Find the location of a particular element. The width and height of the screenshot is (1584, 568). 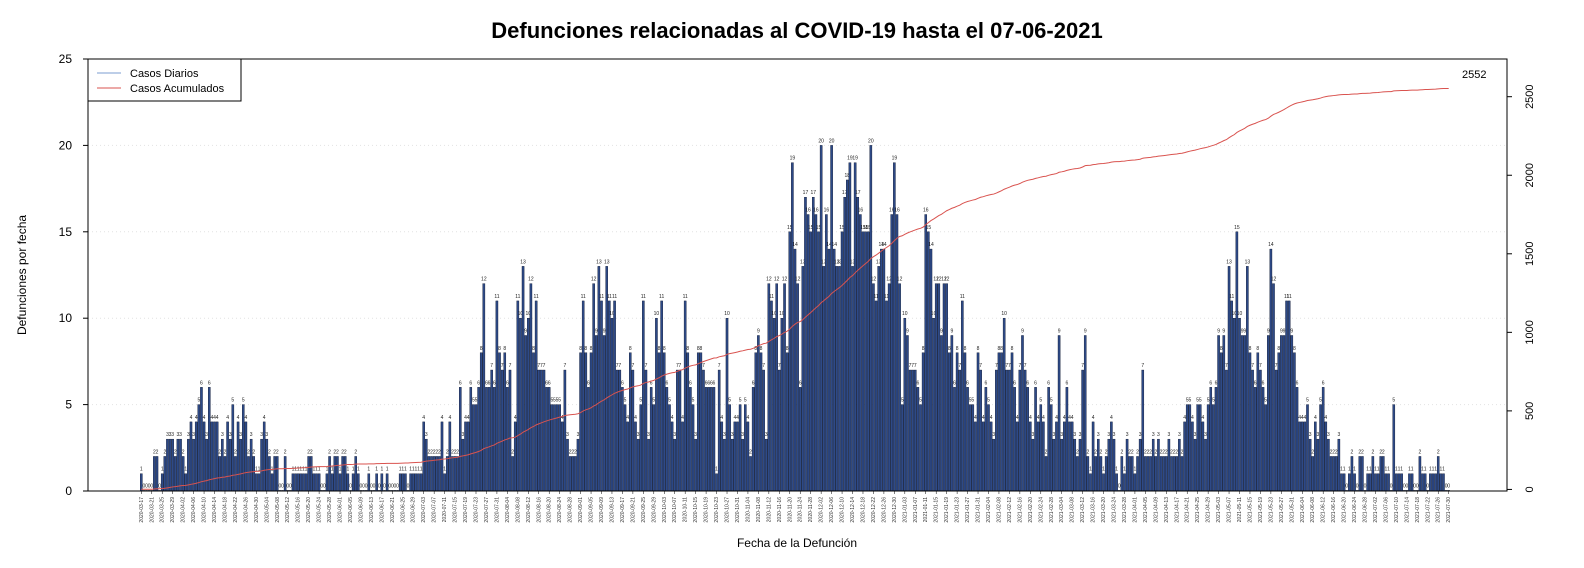

bar-value-label: 14 is located at coordinates (931, 245).